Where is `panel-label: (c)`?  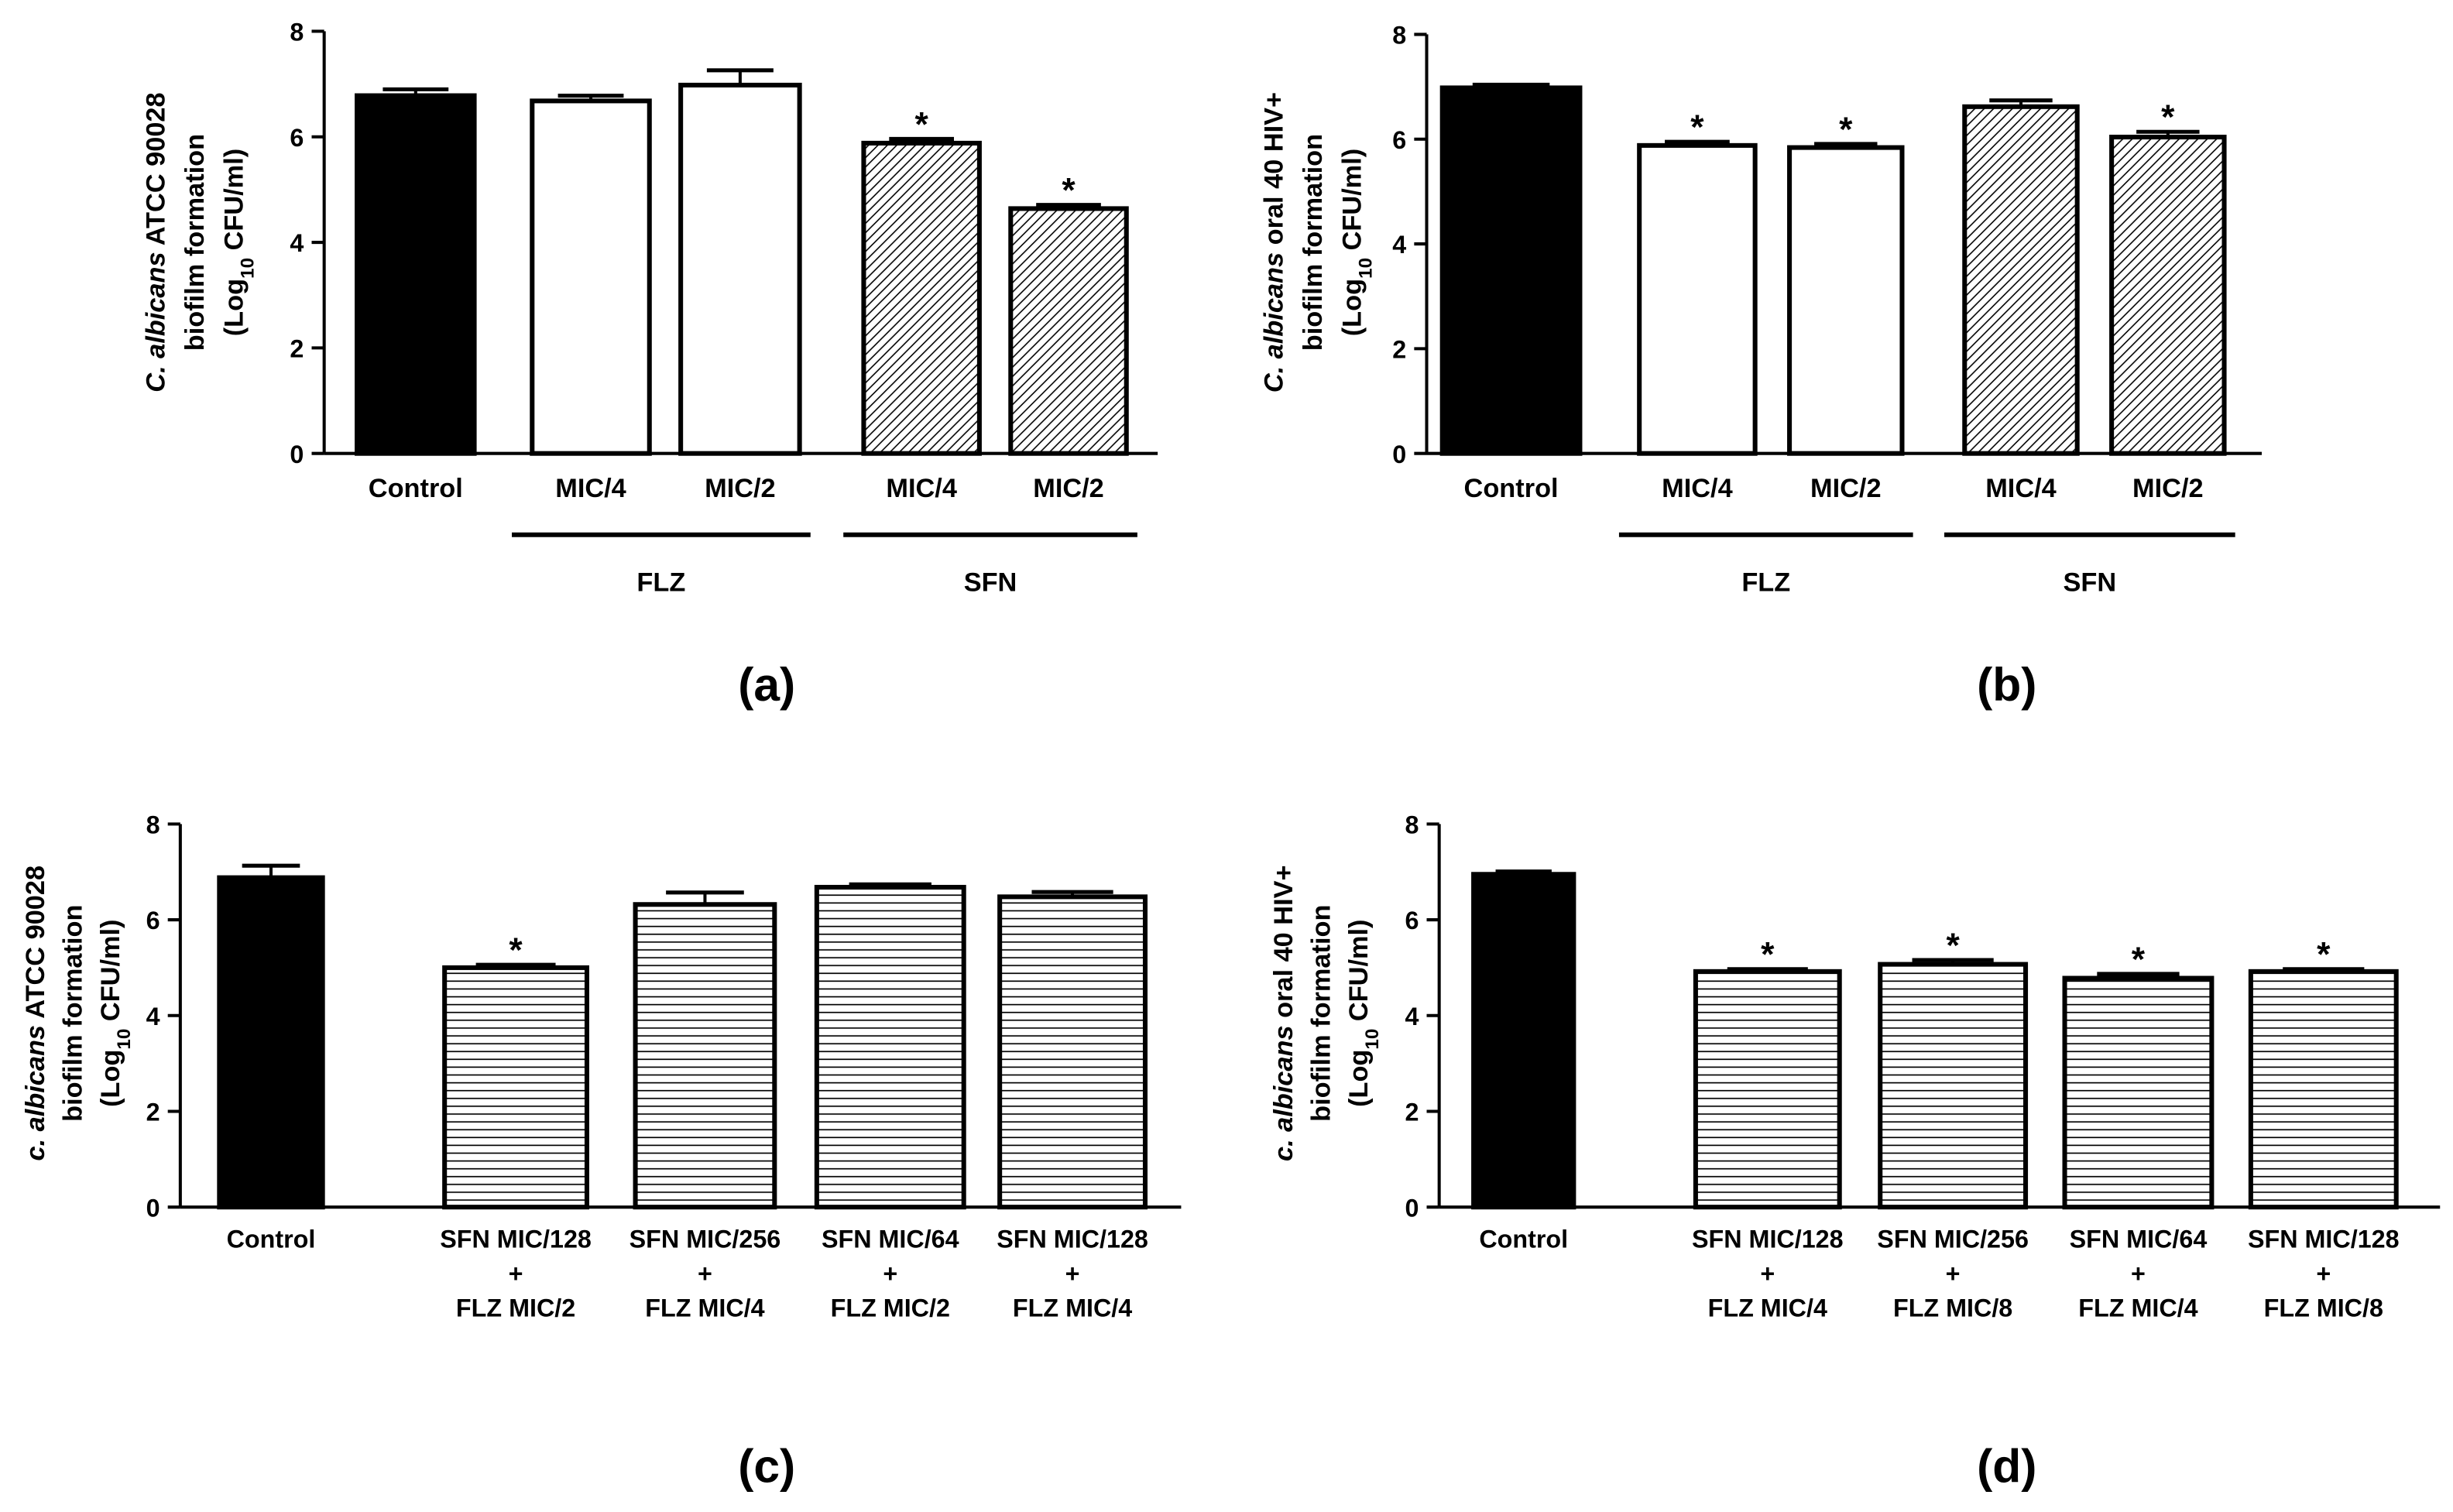
panel-label: (c) is located at coordinates (766, 1466).